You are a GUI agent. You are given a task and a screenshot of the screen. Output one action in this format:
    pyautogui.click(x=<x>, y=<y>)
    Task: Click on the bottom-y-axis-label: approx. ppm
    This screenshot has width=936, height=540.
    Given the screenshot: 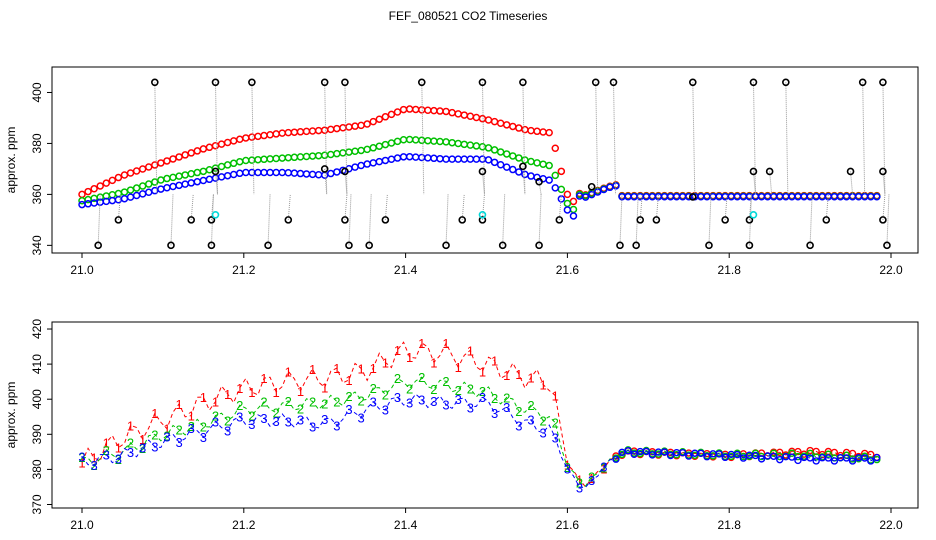 What is the action you would take?
    pyautogui.click(x=11, y=415)
    